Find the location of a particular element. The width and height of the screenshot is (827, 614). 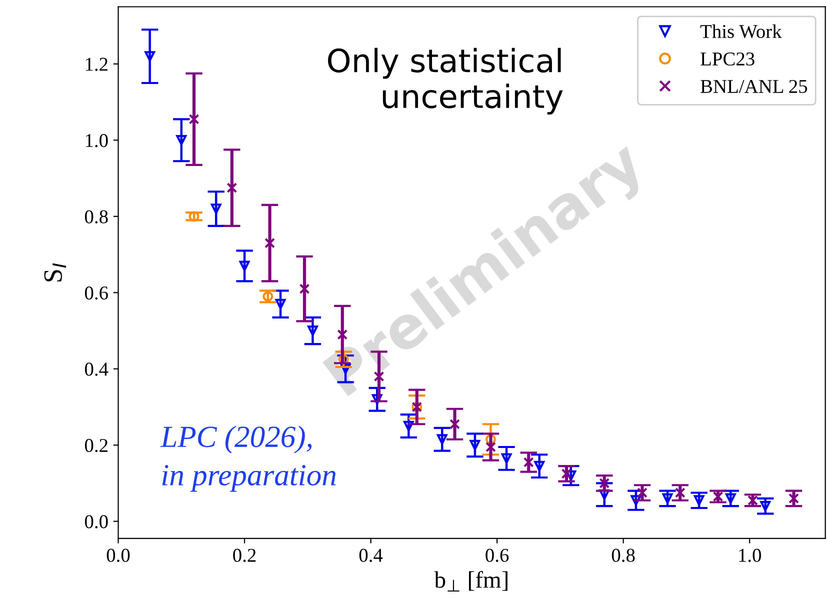

x-axis-title: b$_{⊥}$ [fm] is located at coordinates (471, 581).